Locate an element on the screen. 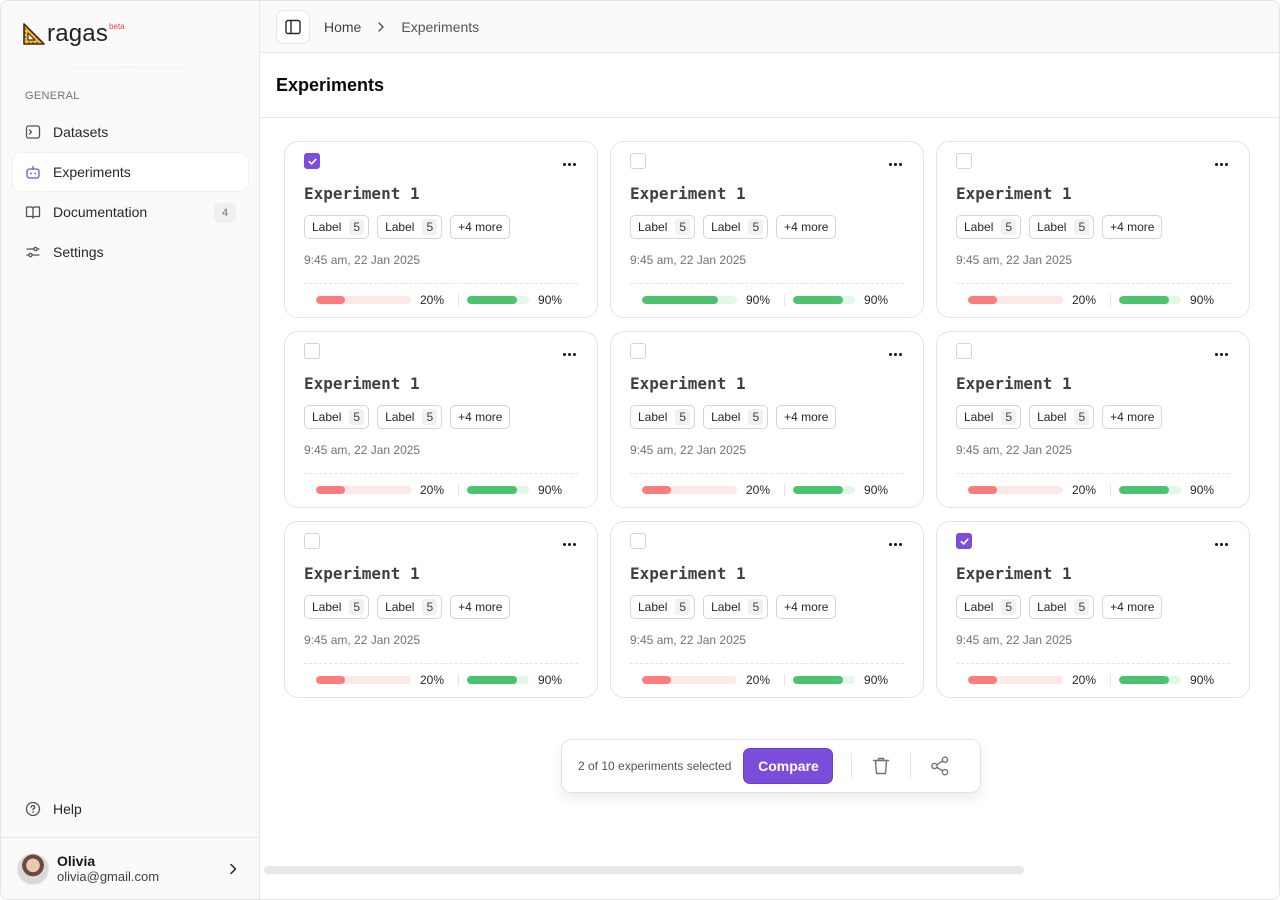  sidebar-item-documentation: Documentation 4 is located at coordinates (130, 212).